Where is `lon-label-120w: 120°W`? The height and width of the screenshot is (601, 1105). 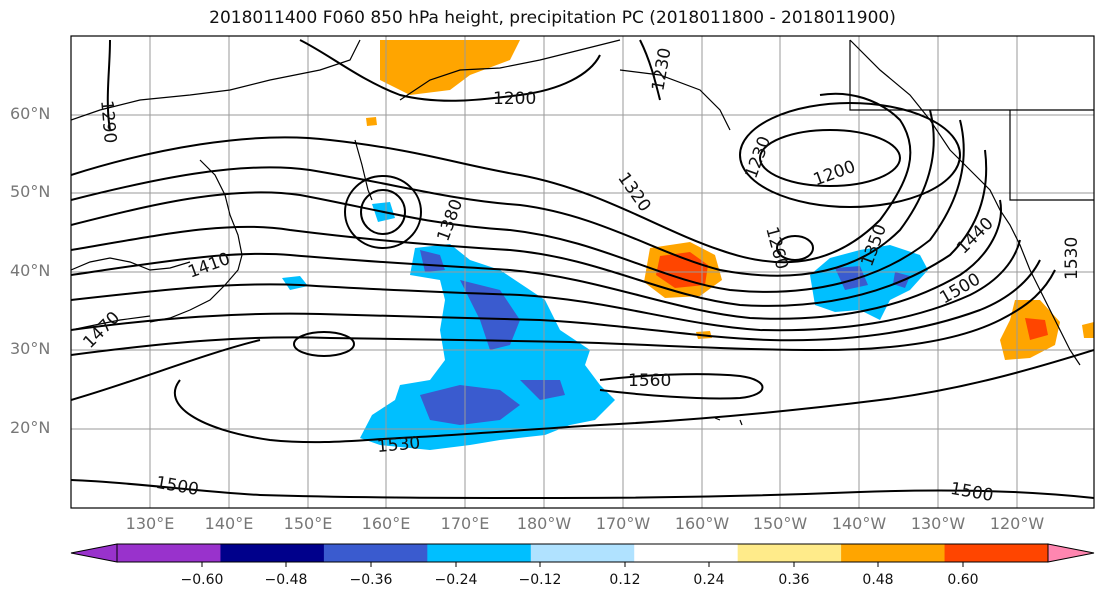
lon-label-120w: 120°W is located at coordinates (1017, 523).